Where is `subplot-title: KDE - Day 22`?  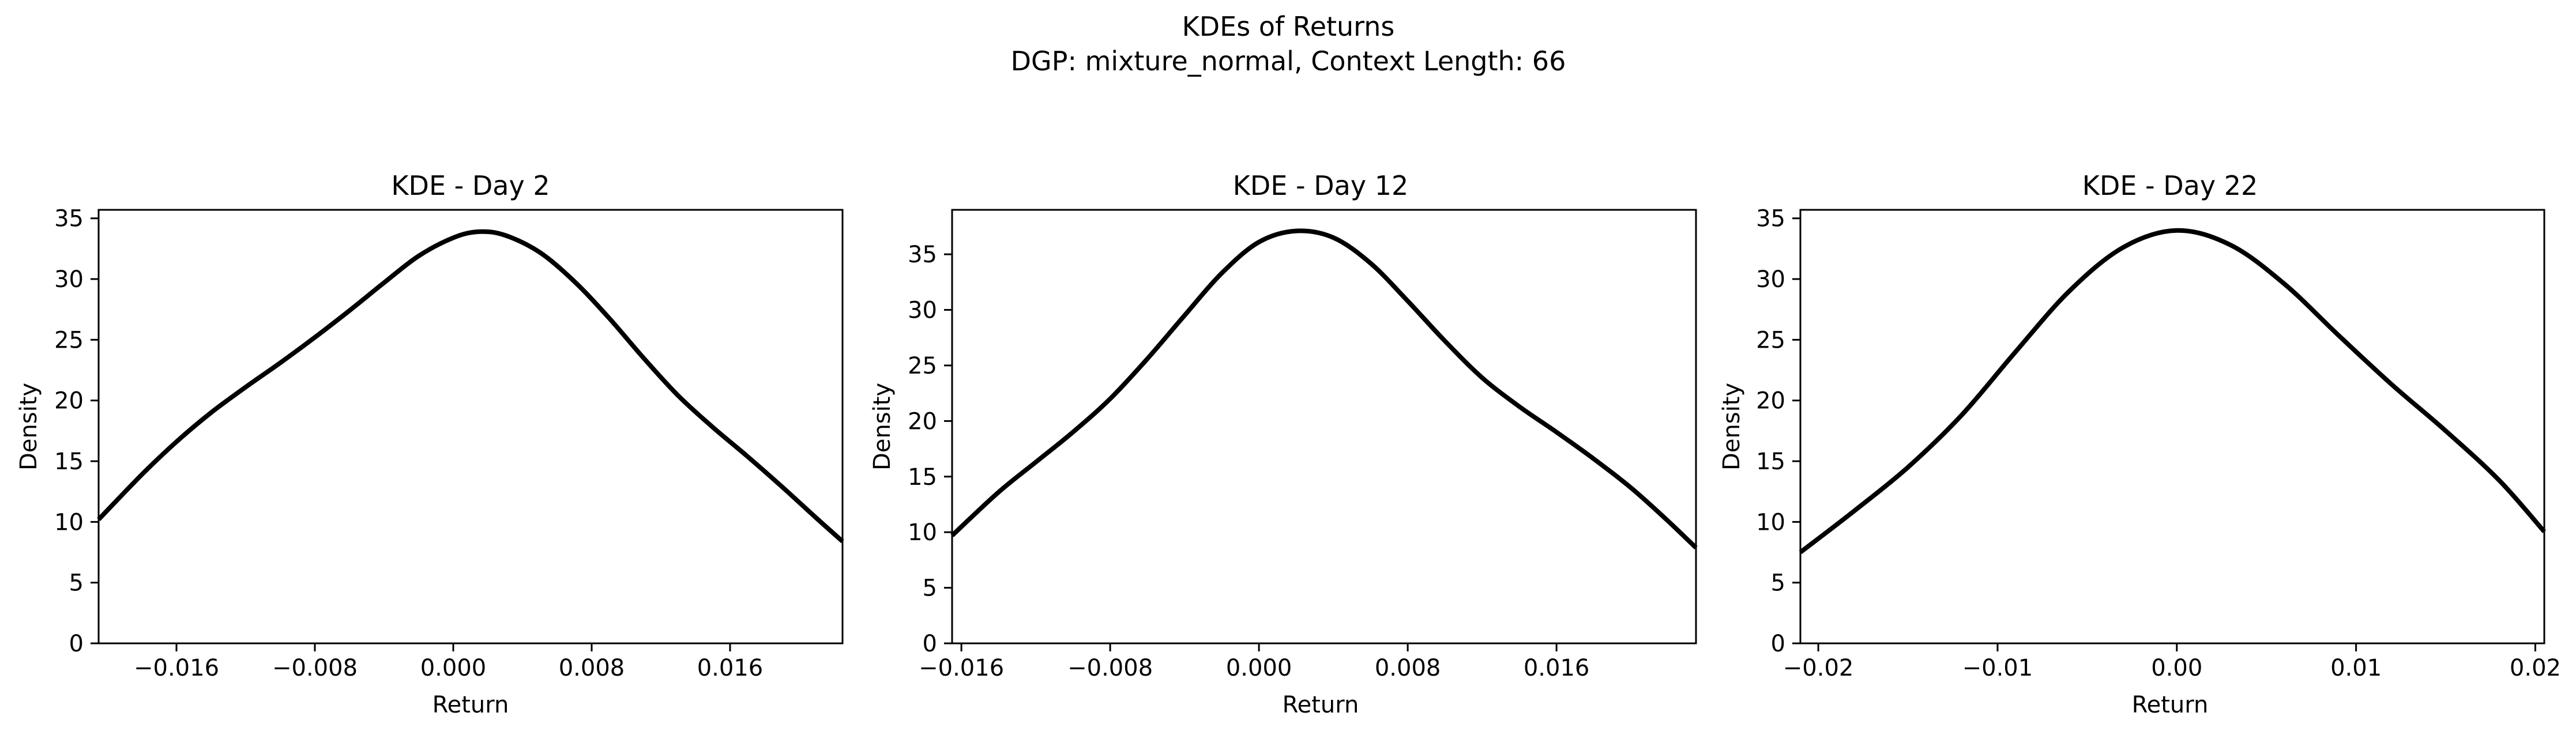 subplot-title: KDE - Day 22 is located at coordinates (2170, 185).